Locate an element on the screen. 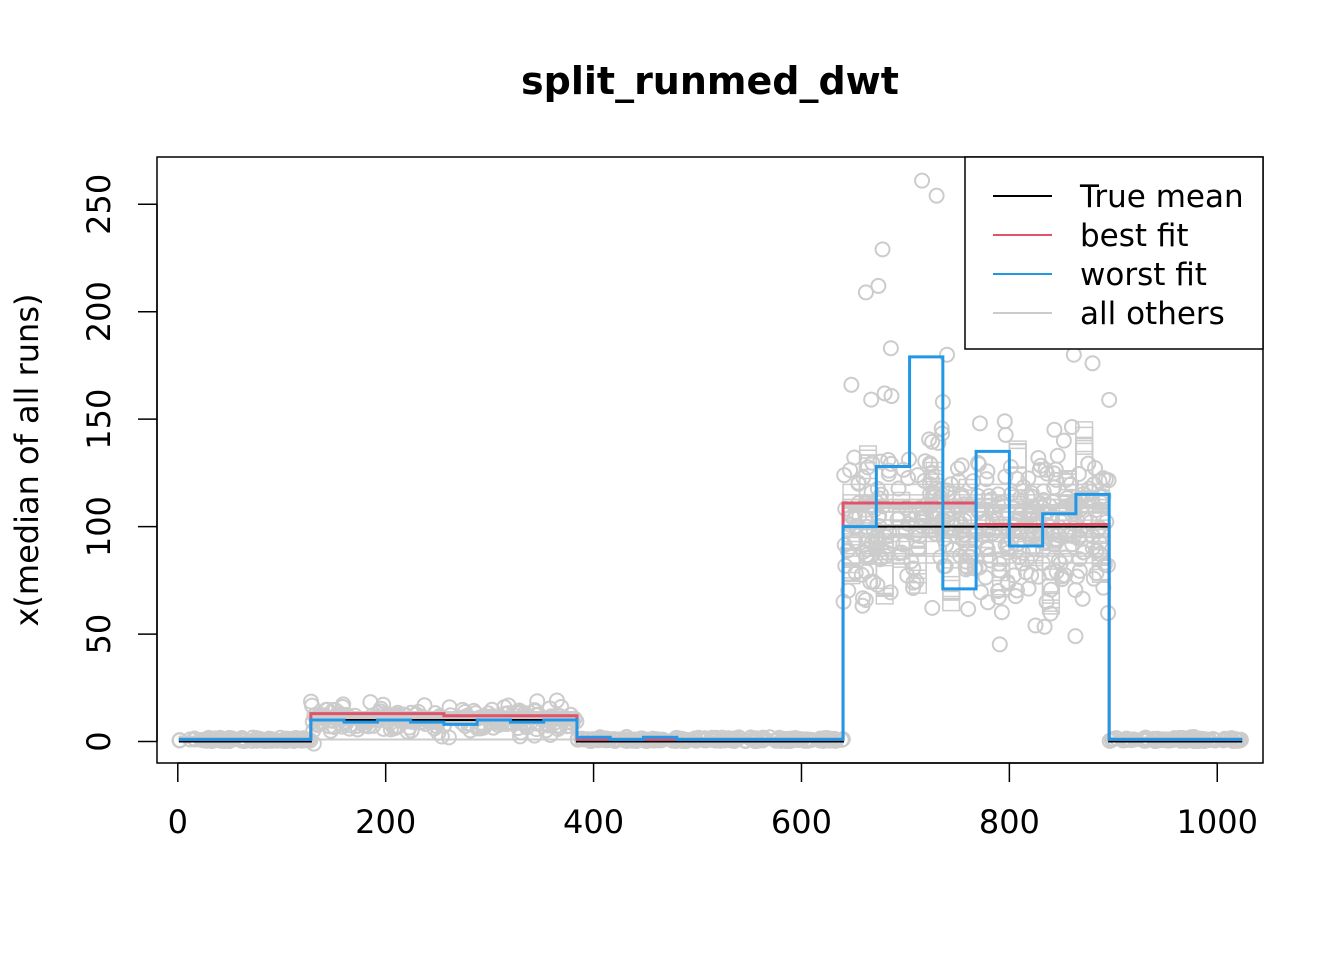  y-tick-label: 200 is located at coordinates (99, 311).